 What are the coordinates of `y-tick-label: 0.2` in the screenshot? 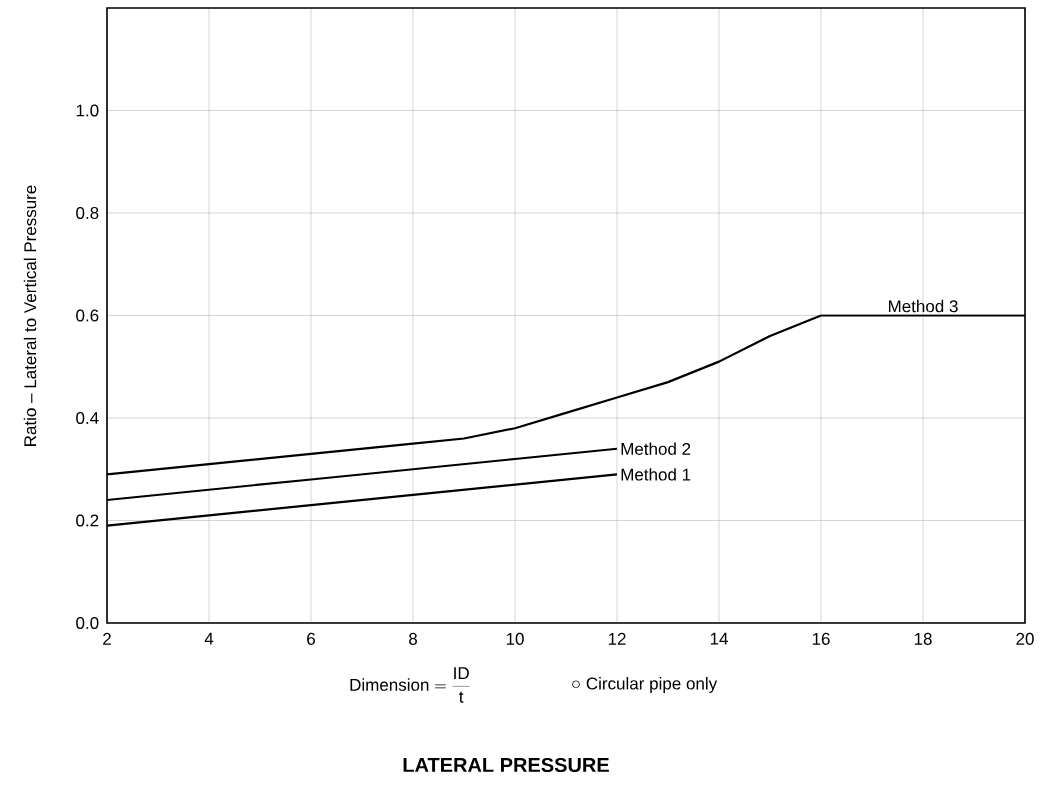 It's located at (87, 520).